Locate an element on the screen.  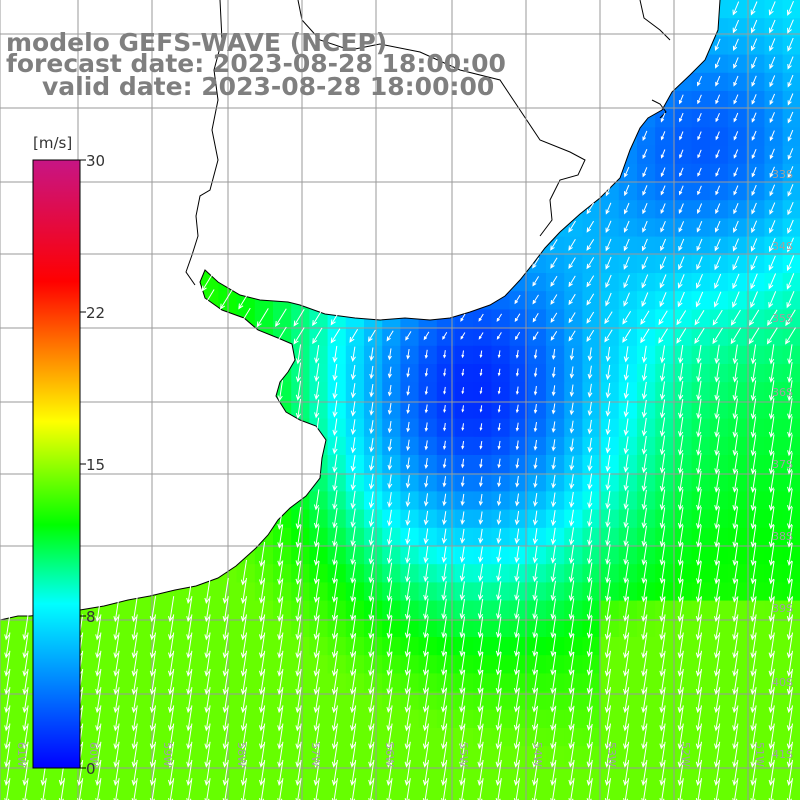
title-valid-date: valid date: 2023-08-28 18:00:00 is located at coordinates (268, 86).